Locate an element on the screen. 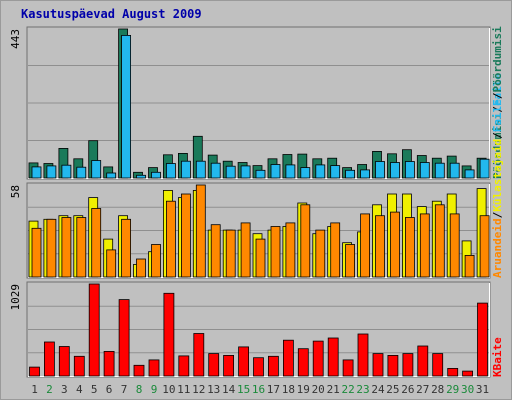  x-tick-label: 14 is located at coordinates (229, 389).